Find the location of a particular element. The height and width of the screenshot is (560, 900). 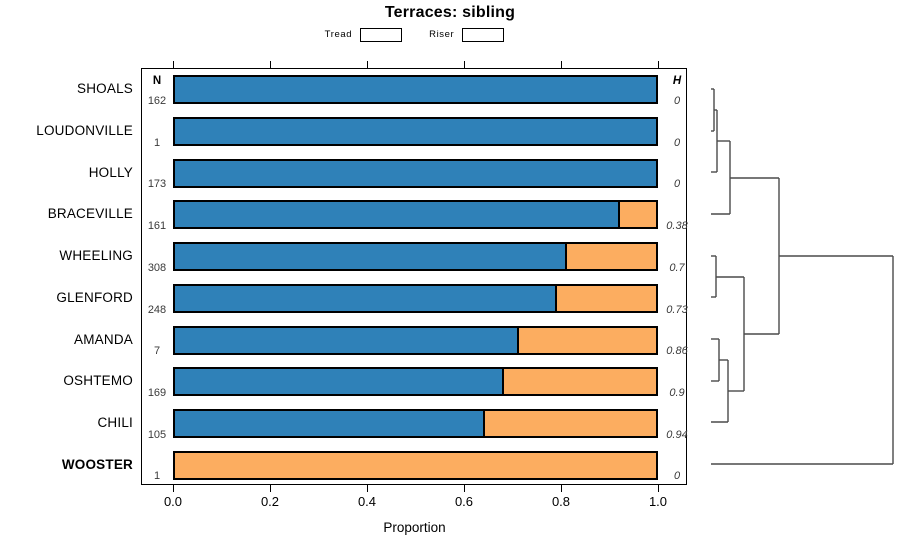

n-value: 248 is located at coordinates (157, 309).